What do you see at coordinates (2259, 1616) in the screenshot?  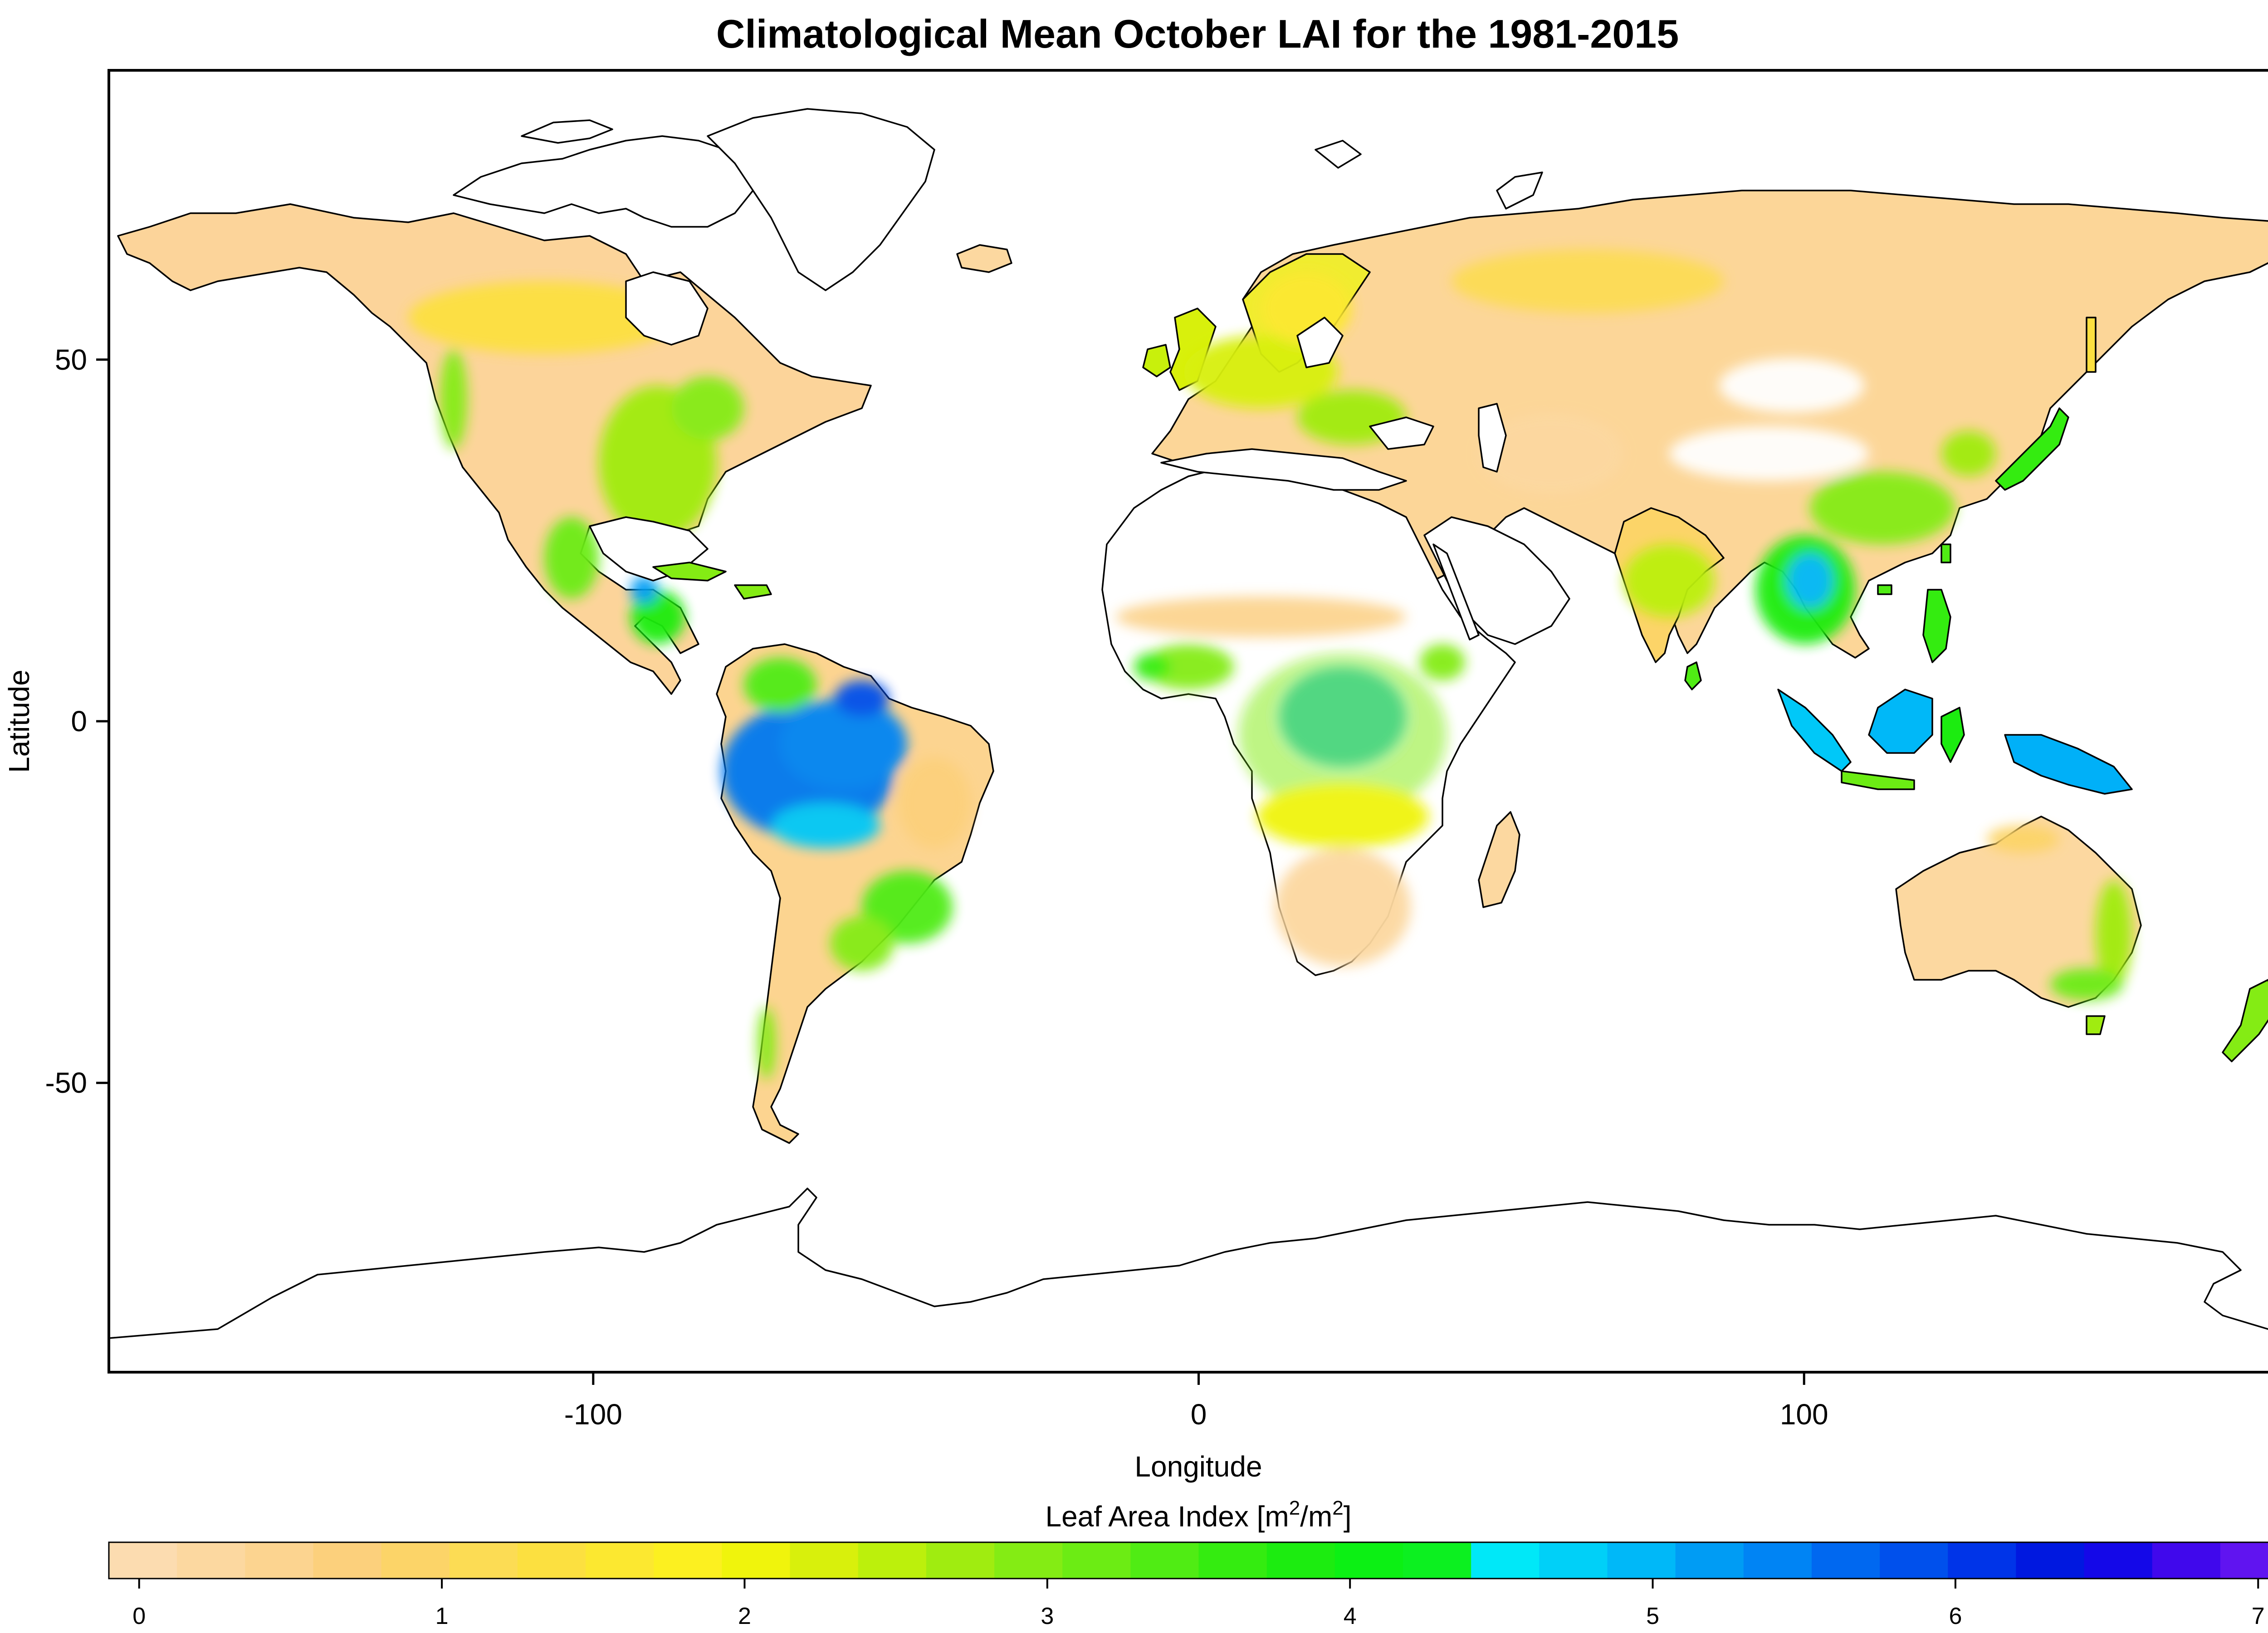 I see `colorbar-tick-label: 7` at bounding box center [2259, 1616].